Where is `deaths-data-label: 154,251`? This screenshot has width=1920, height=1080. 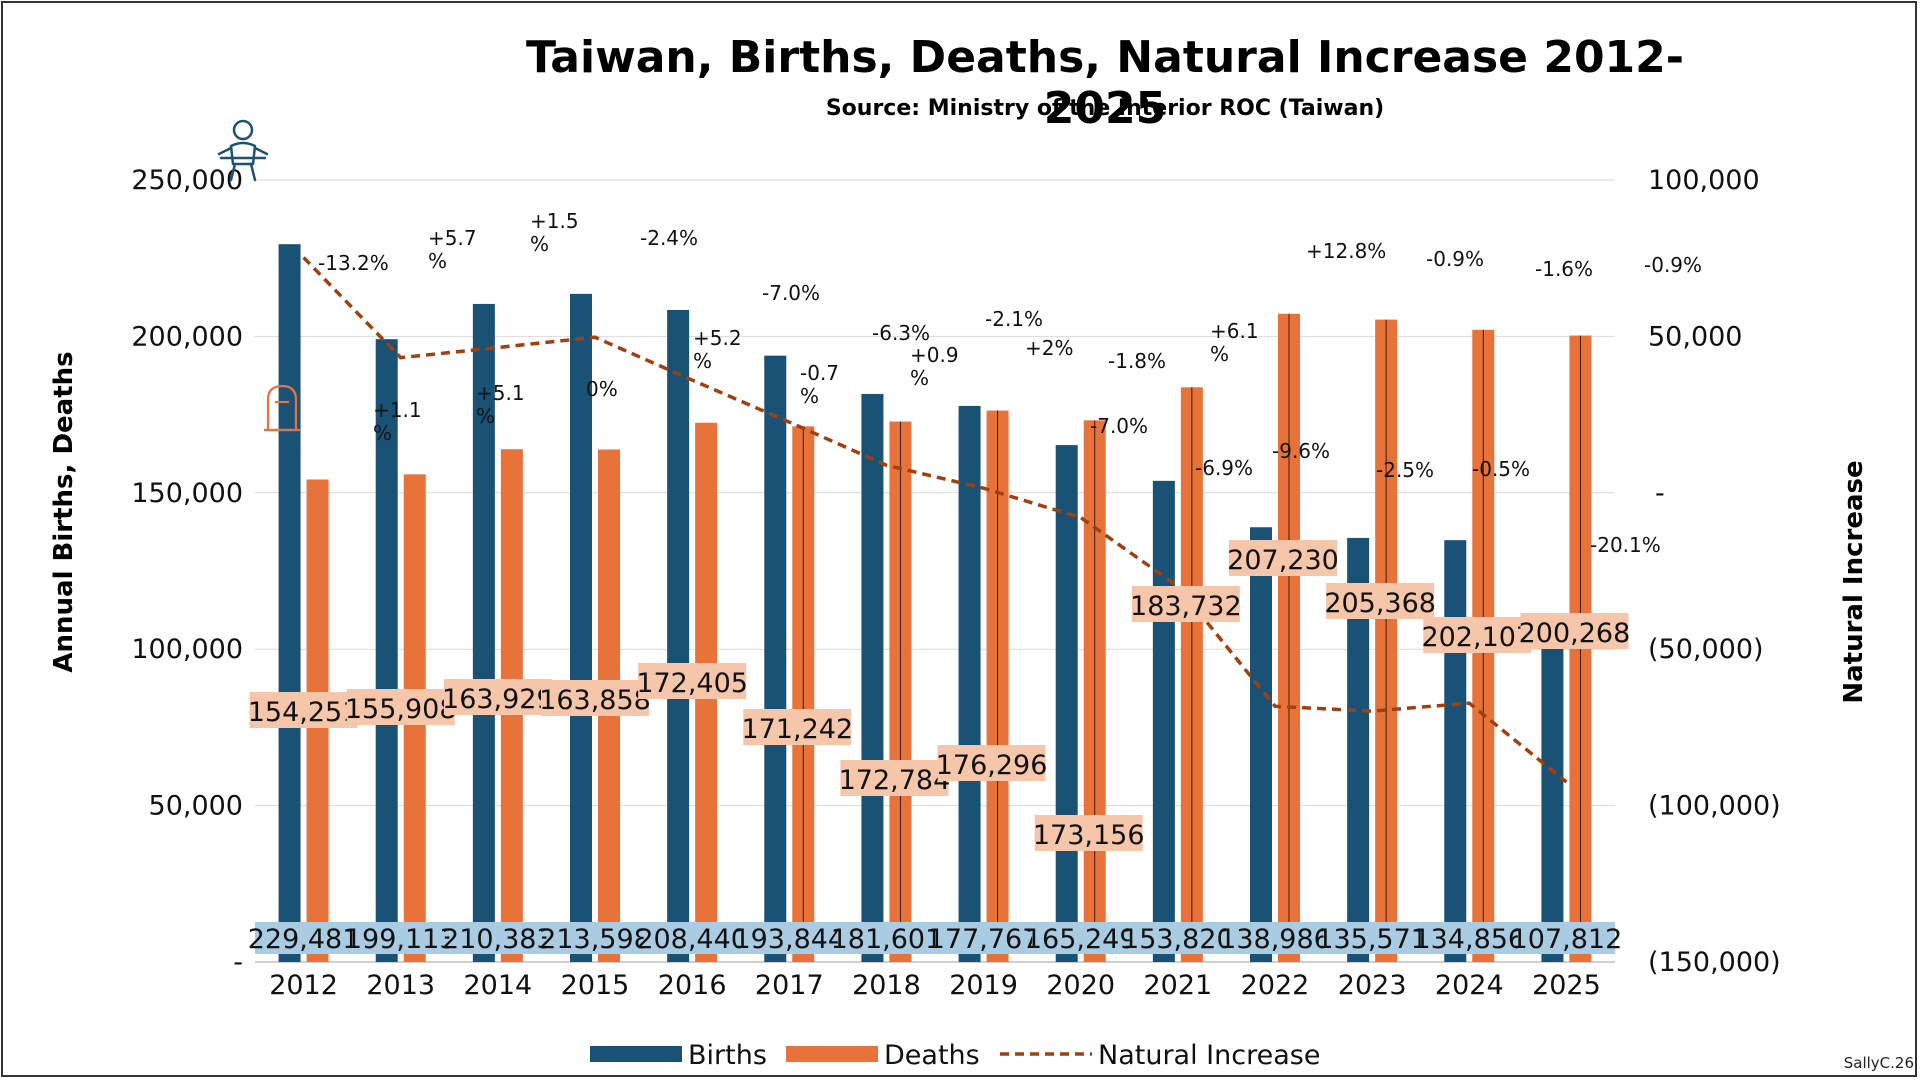 deaths-data-label: 154,251 is located at coordinates (304, 712).